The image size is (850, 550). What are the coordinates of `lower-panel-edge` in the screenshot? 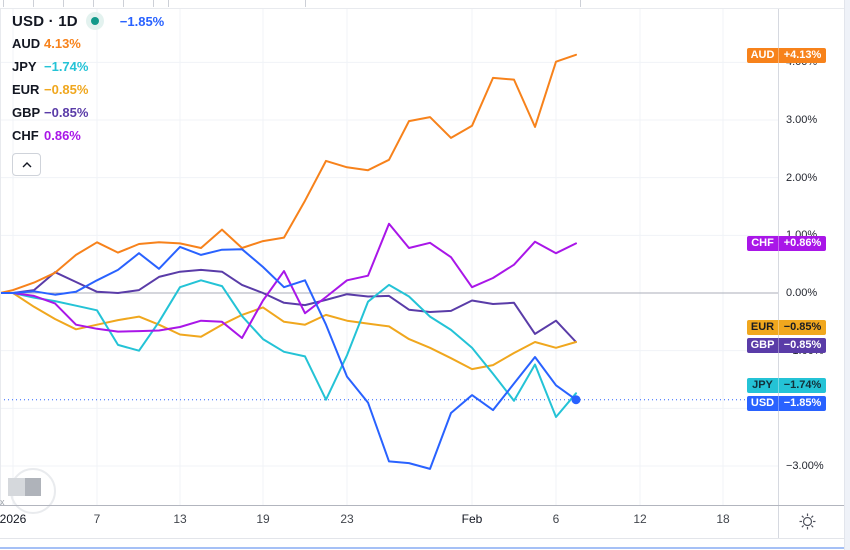 It's located at (425, 548).